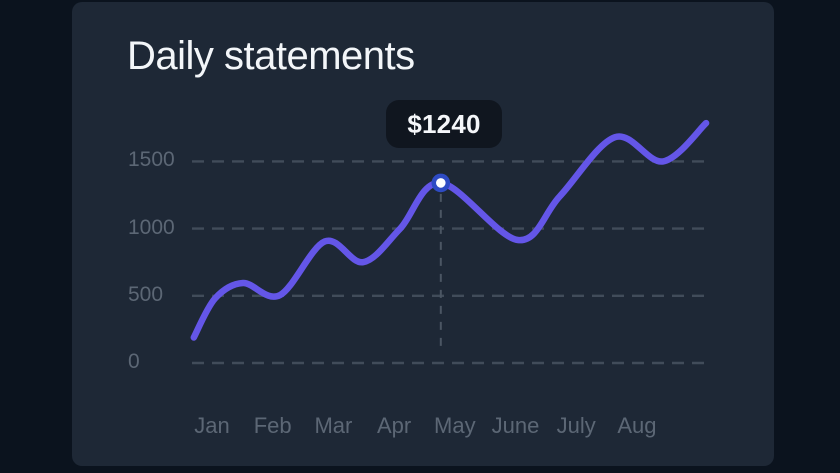  What do you see at coordinates (333, 425) in the screenshot?
I see `x-axis-tick-label: Mar` at bounding box center [333, 425].